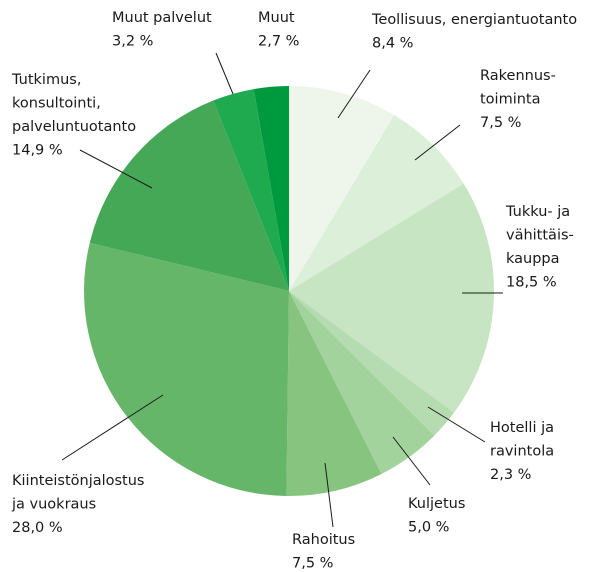 The width and height of the screenshot is (602, 572). What do you see at coordinates (510, 100) in the screenshot?
I see `slice-label: toiminta` at bounding box center [510, 100].